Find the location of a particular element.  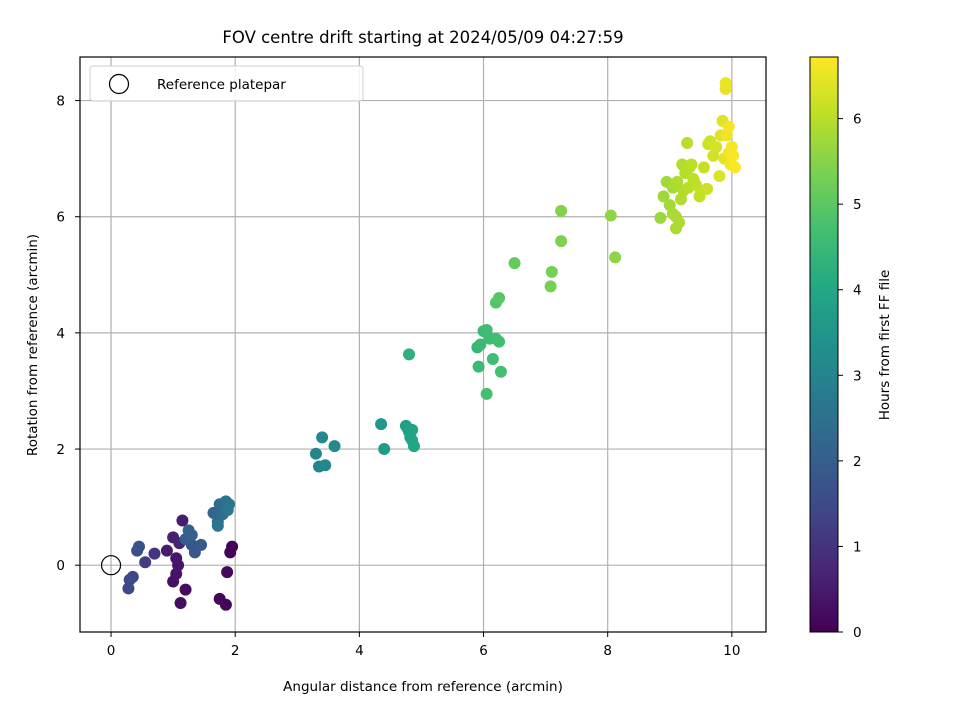

colorbar-tick-label: 2 is located at coordinates (857, 462).